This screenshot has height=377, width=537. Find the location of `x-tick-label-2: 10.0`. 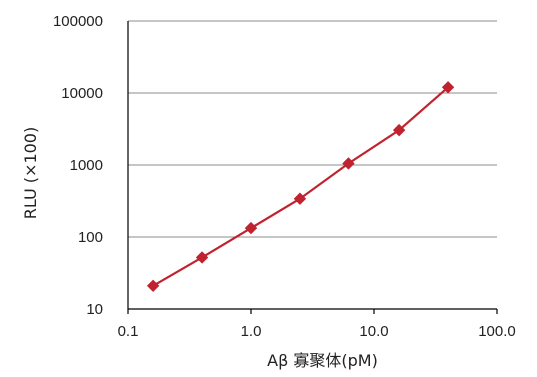

x-tick-label-2: 10.0 is located at coordinates (373, 331).